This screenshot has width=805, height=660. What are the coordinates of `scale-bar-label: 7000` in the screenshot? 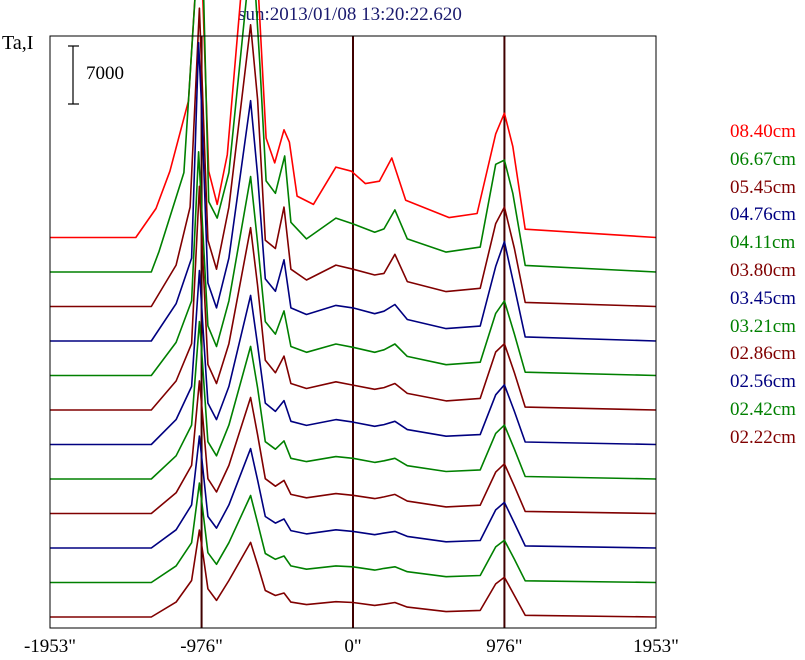 It's located at (105, 73).